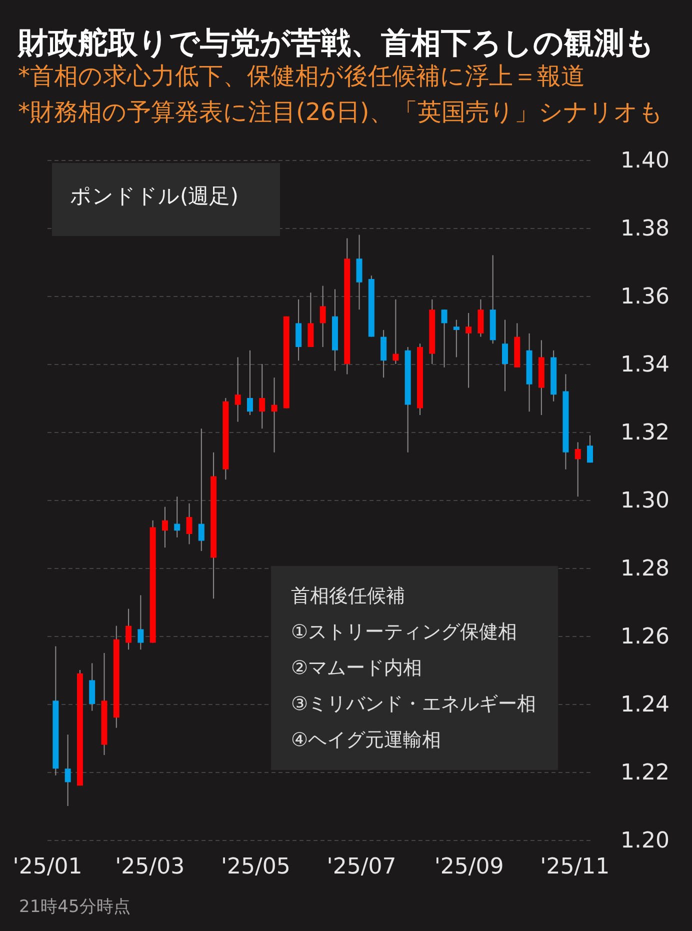 This screenshot has height=931, width=692. What do you see at coordinates (645, 229) in the screenshot?
I see `y-tick-label: 1.38` at bounding box center [645, 229].